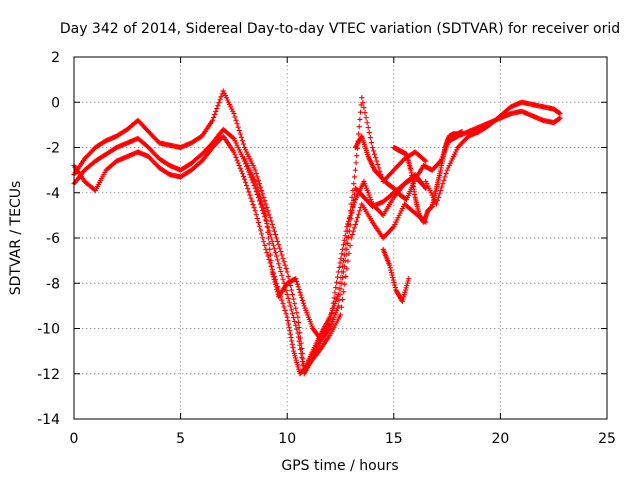 This screenshot has height=480, width=640. What do you see at coordinates (16, 238) in the screenshot?
I see `y-axis-label: SDTVAR / TECUs` at bounding box center [16, 238].